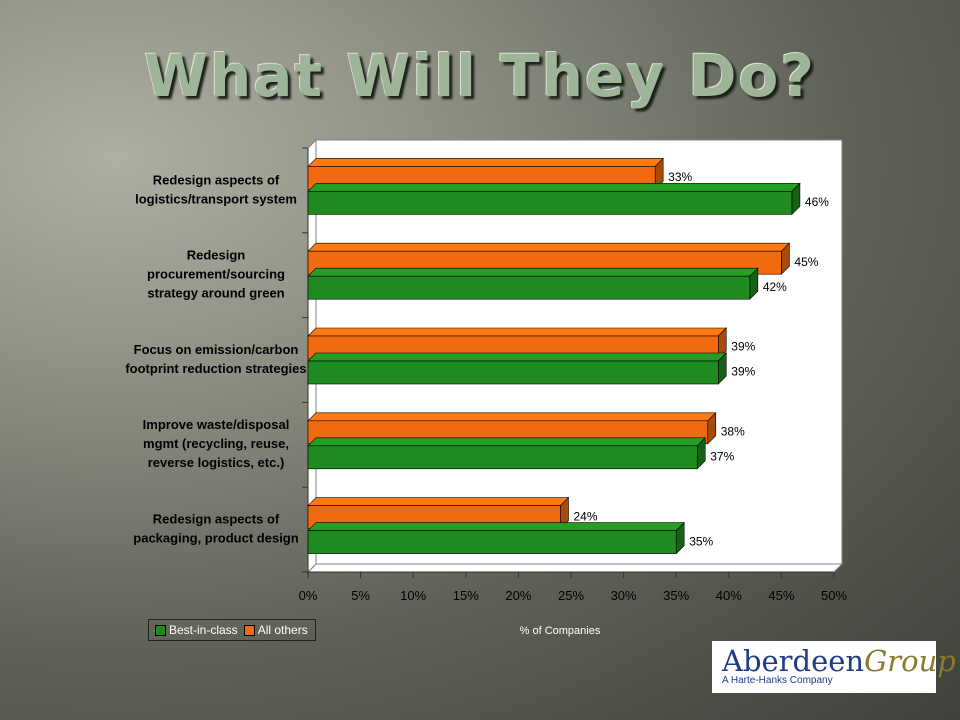  I want to click on legend: Best-in-class All others, so click(232, 630).